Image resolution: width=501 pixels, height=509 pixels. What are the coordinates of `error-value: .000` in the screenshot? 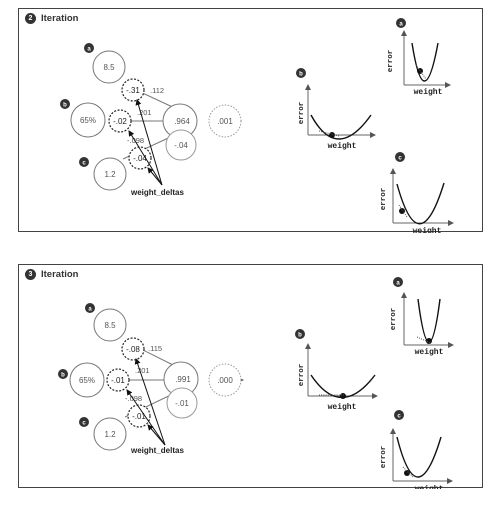 It's located at (225, 380).